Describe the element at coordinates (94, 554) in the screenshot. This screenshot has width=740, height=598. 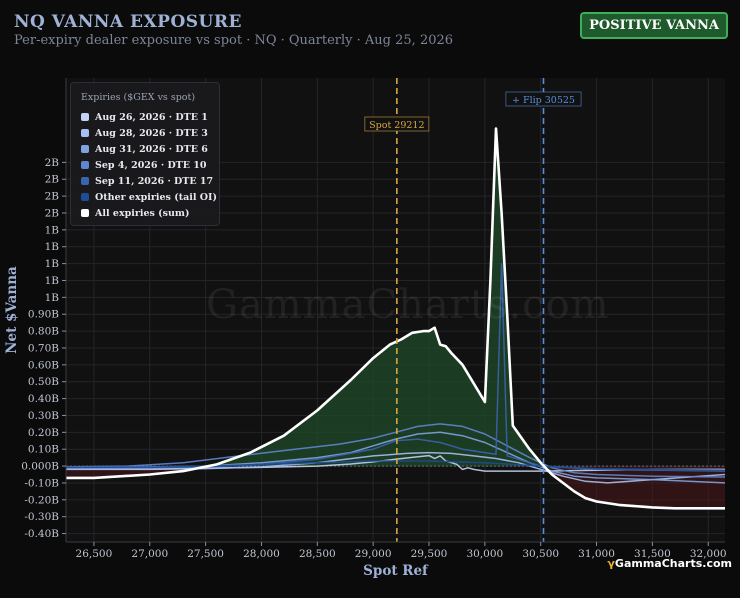
I see `x-tick-label: 26,500` at that location.